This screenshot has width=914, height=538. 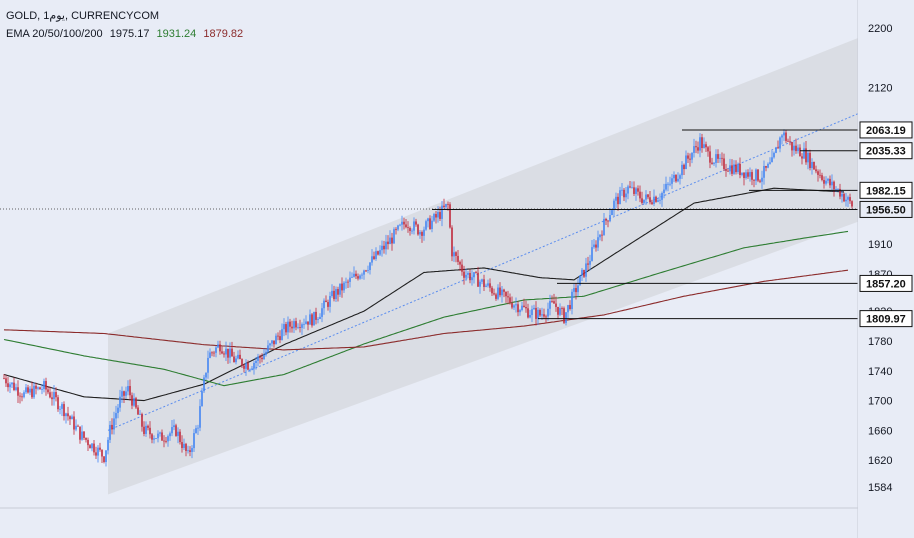 I want to click on y-tick-label: 1584, so click(x=880, y=488).